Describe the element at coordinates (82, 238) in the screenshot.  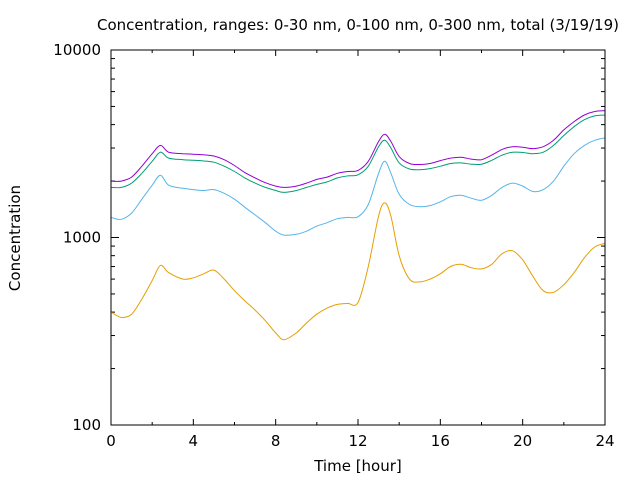
I see `y-tick-label: 1000` at that location.